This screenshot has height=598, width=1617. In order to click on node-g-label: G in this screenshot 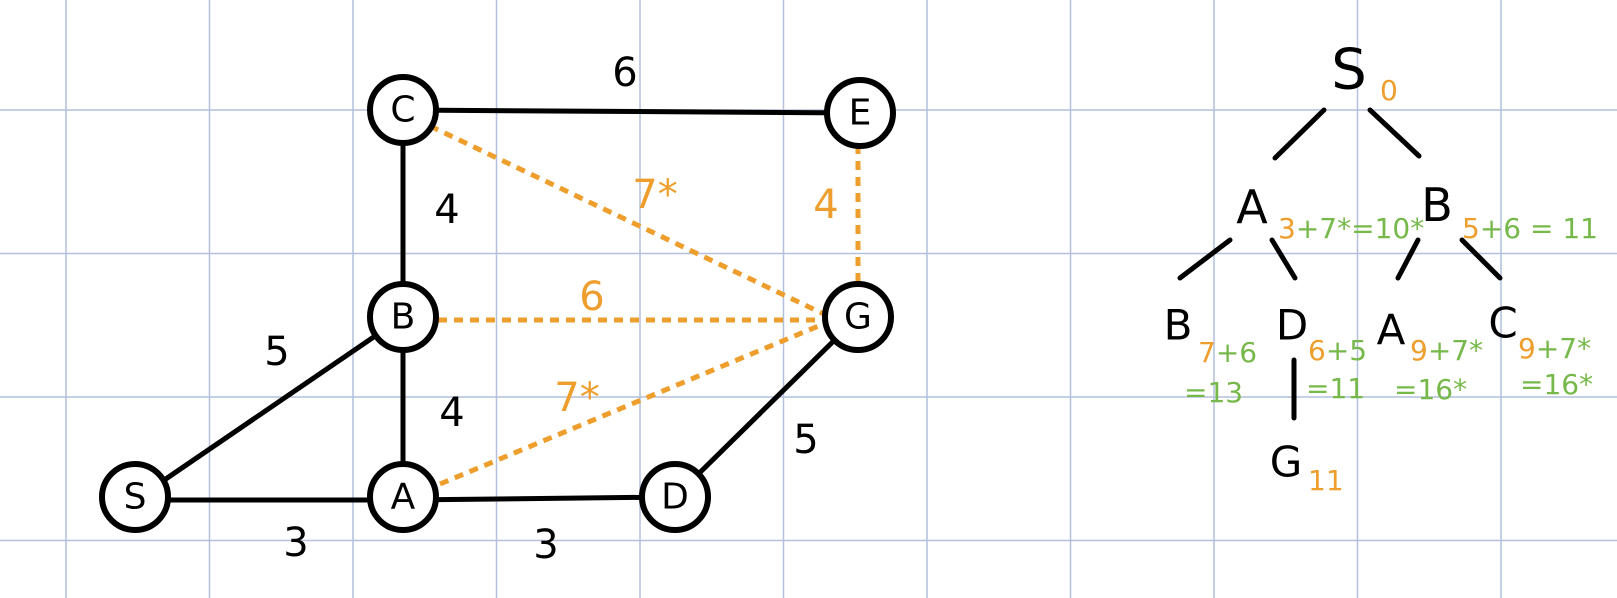, I will do `click(858, 317)`.